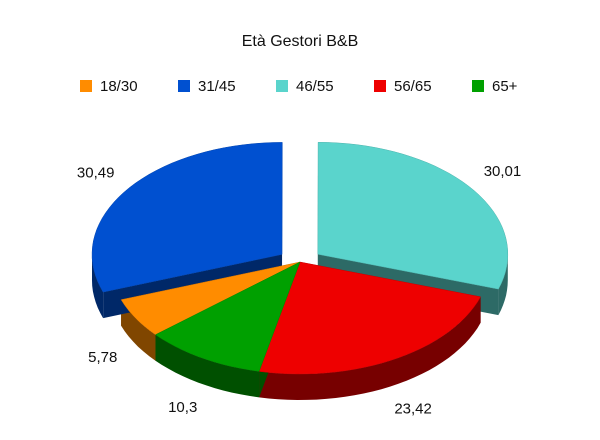  What do you see at coordinates (217, 86) in the screenshot?
I see `legend-label: 31/45` at bounding box center [217, 86].